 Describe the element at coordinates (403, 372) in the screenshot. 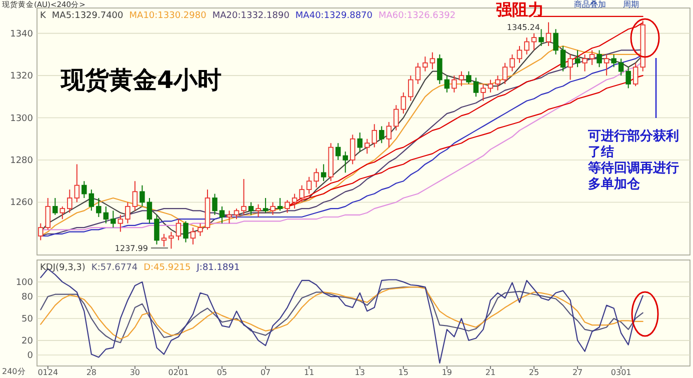

I see `x-tick-label: 15` at that location.